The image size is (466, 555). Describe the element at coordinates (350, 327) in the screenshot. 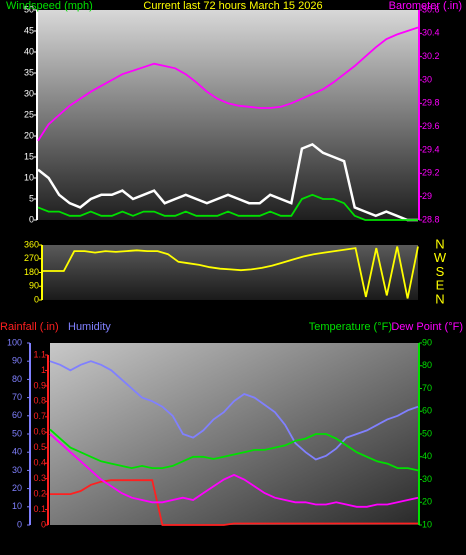

I see `legend-label: Temperature (°F)` at that location.